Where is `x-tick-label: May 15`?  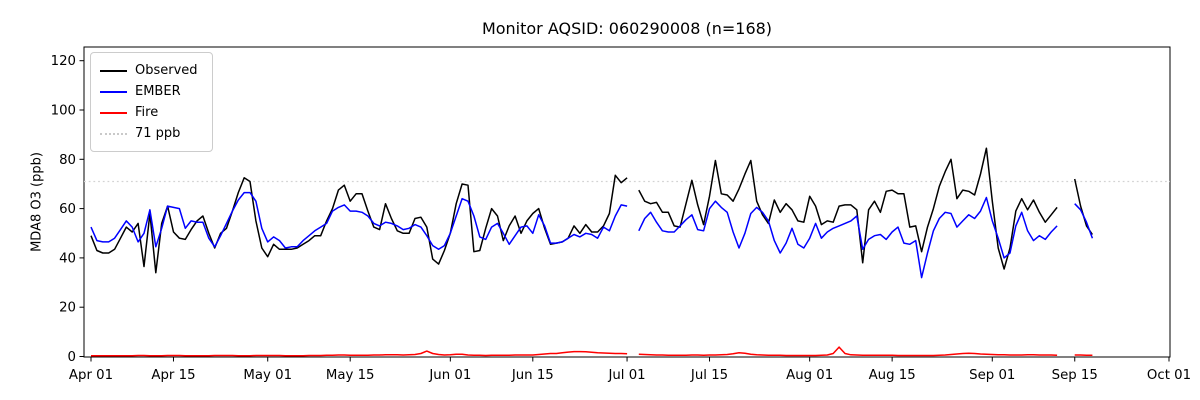
x-tick-label: May 15 is located at coordinates (350, 375).